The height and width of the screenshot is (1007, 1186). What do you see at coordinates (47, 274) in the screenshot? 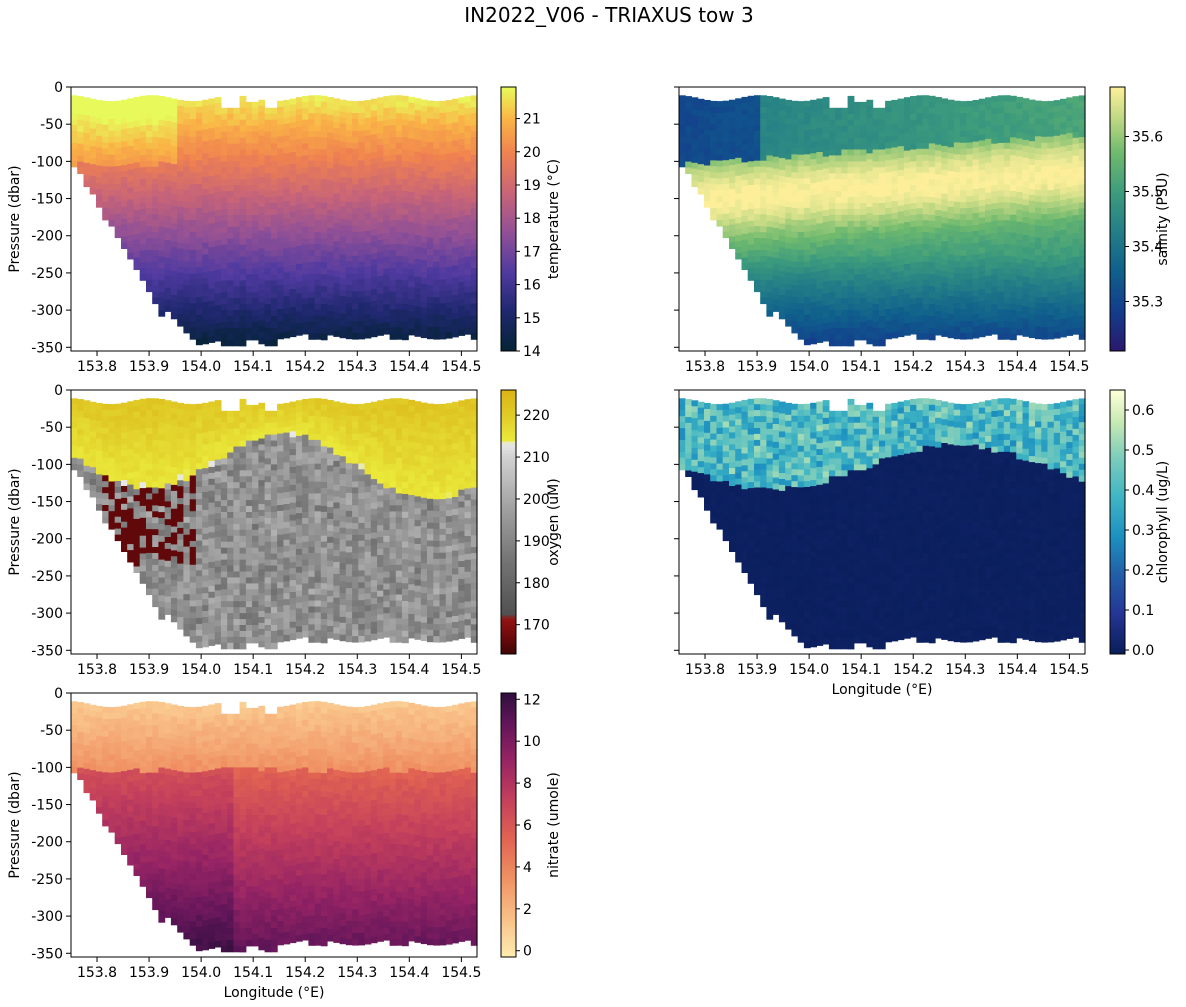
I see `y-tick-label: -250` at bounding box center [47, 274].